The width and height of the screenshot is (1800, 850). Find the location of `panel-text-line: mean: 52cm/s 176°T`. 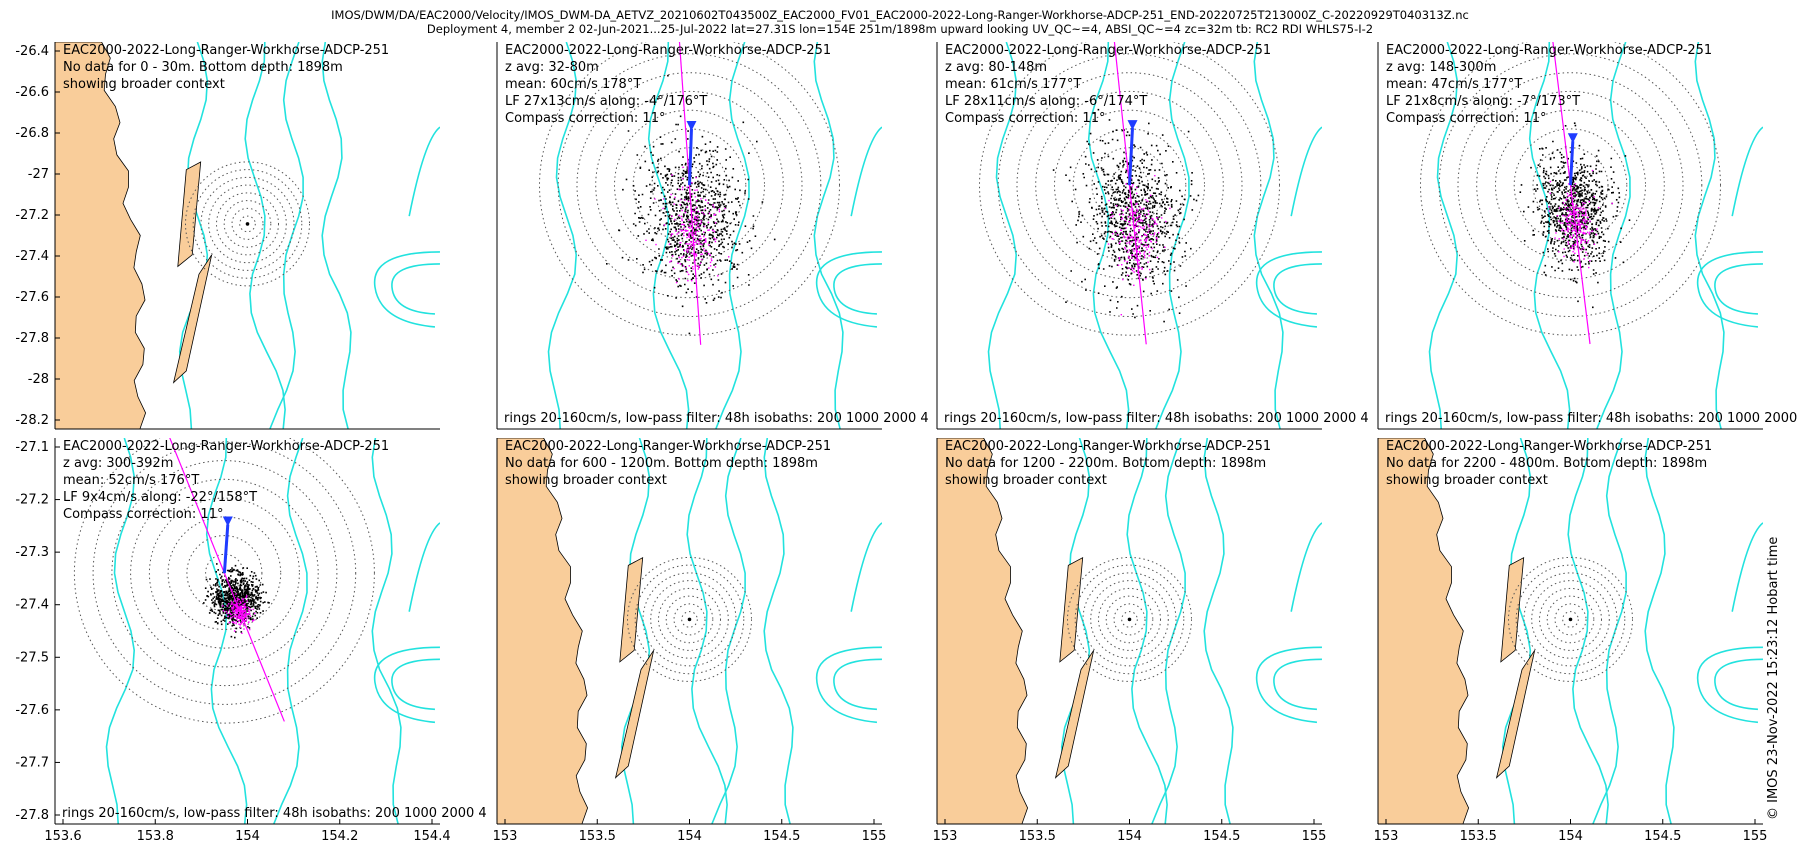

panel-text-line: mean: 52cm/s 176°T is located at coordinates (131, 480).